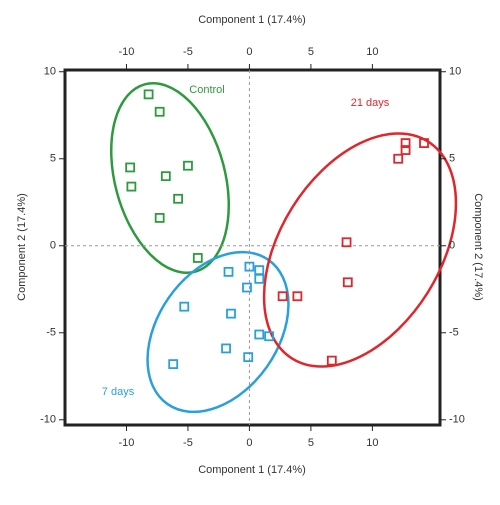 The image size is (500, 505). Describe the element at coordinates (188, 52) in the screenshot. I see `x-tick-label-top: -5` at that location.